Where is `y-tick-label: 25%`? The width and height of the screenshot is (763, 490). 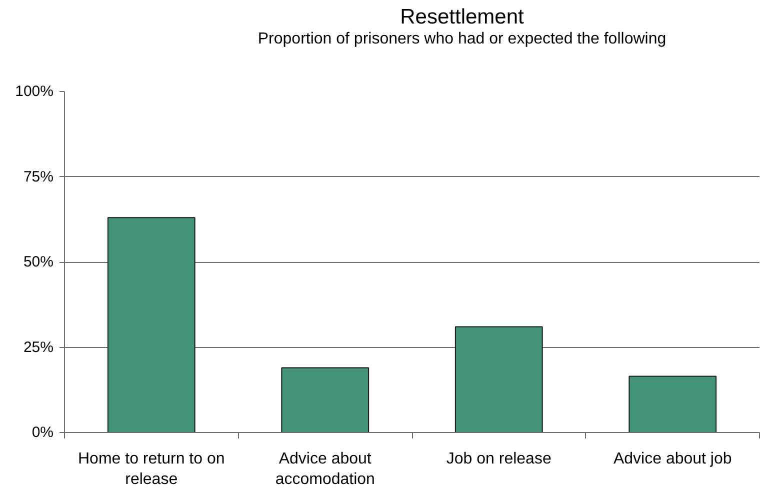 y-tick-label: 25% is located at coordinates (38, 347).